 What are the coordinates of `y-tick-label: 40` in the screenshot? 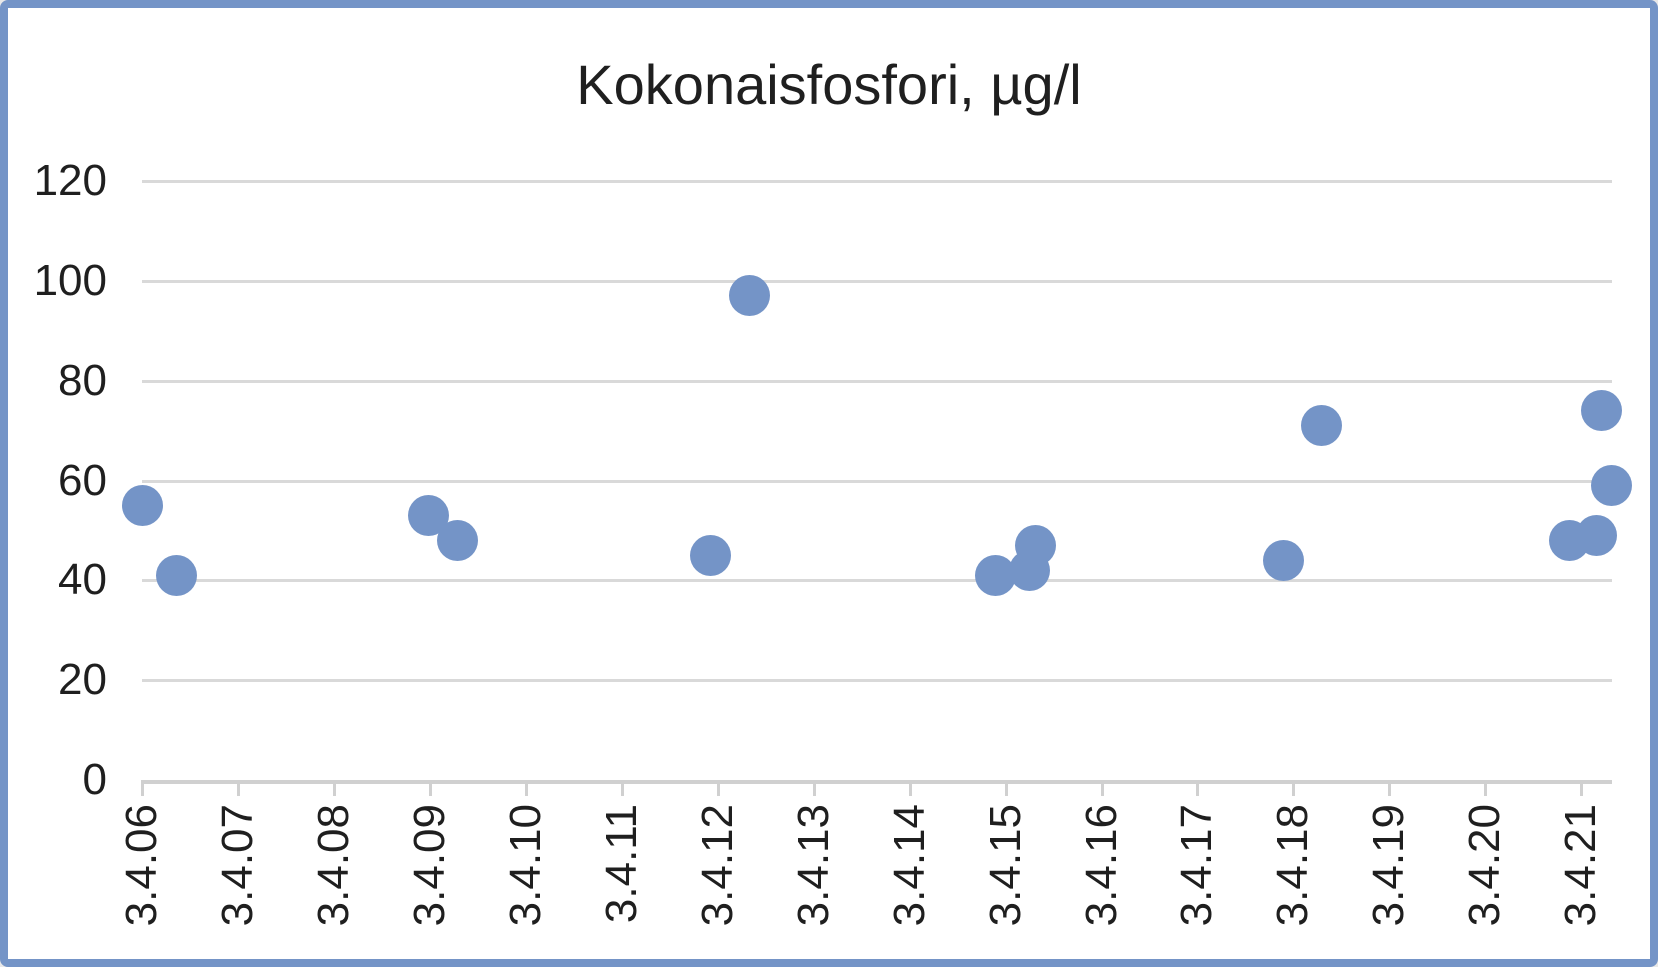 It's located at (82, 580).